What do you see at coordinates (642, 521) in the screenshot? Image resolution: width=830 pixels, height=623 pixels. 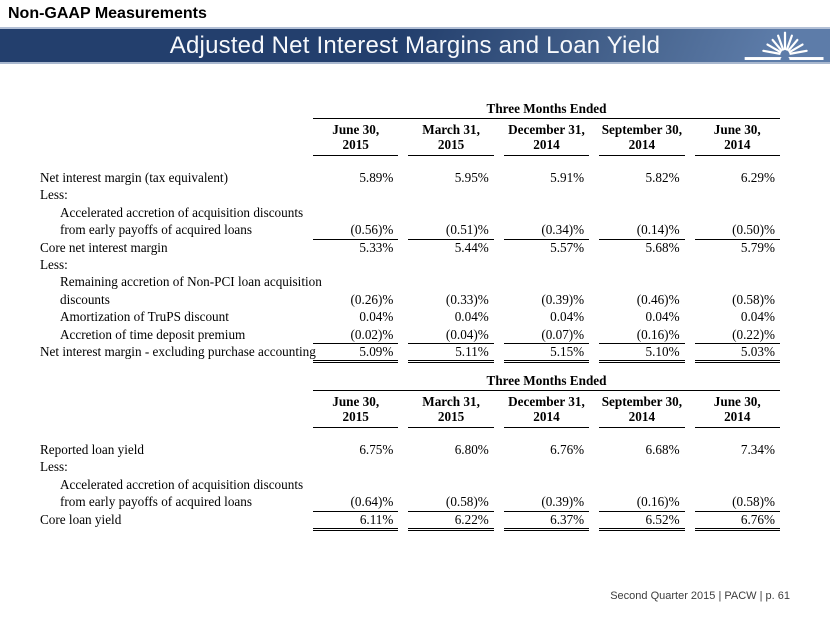 I see `value-cell: 6.52%` at bounding box center [642, 521].